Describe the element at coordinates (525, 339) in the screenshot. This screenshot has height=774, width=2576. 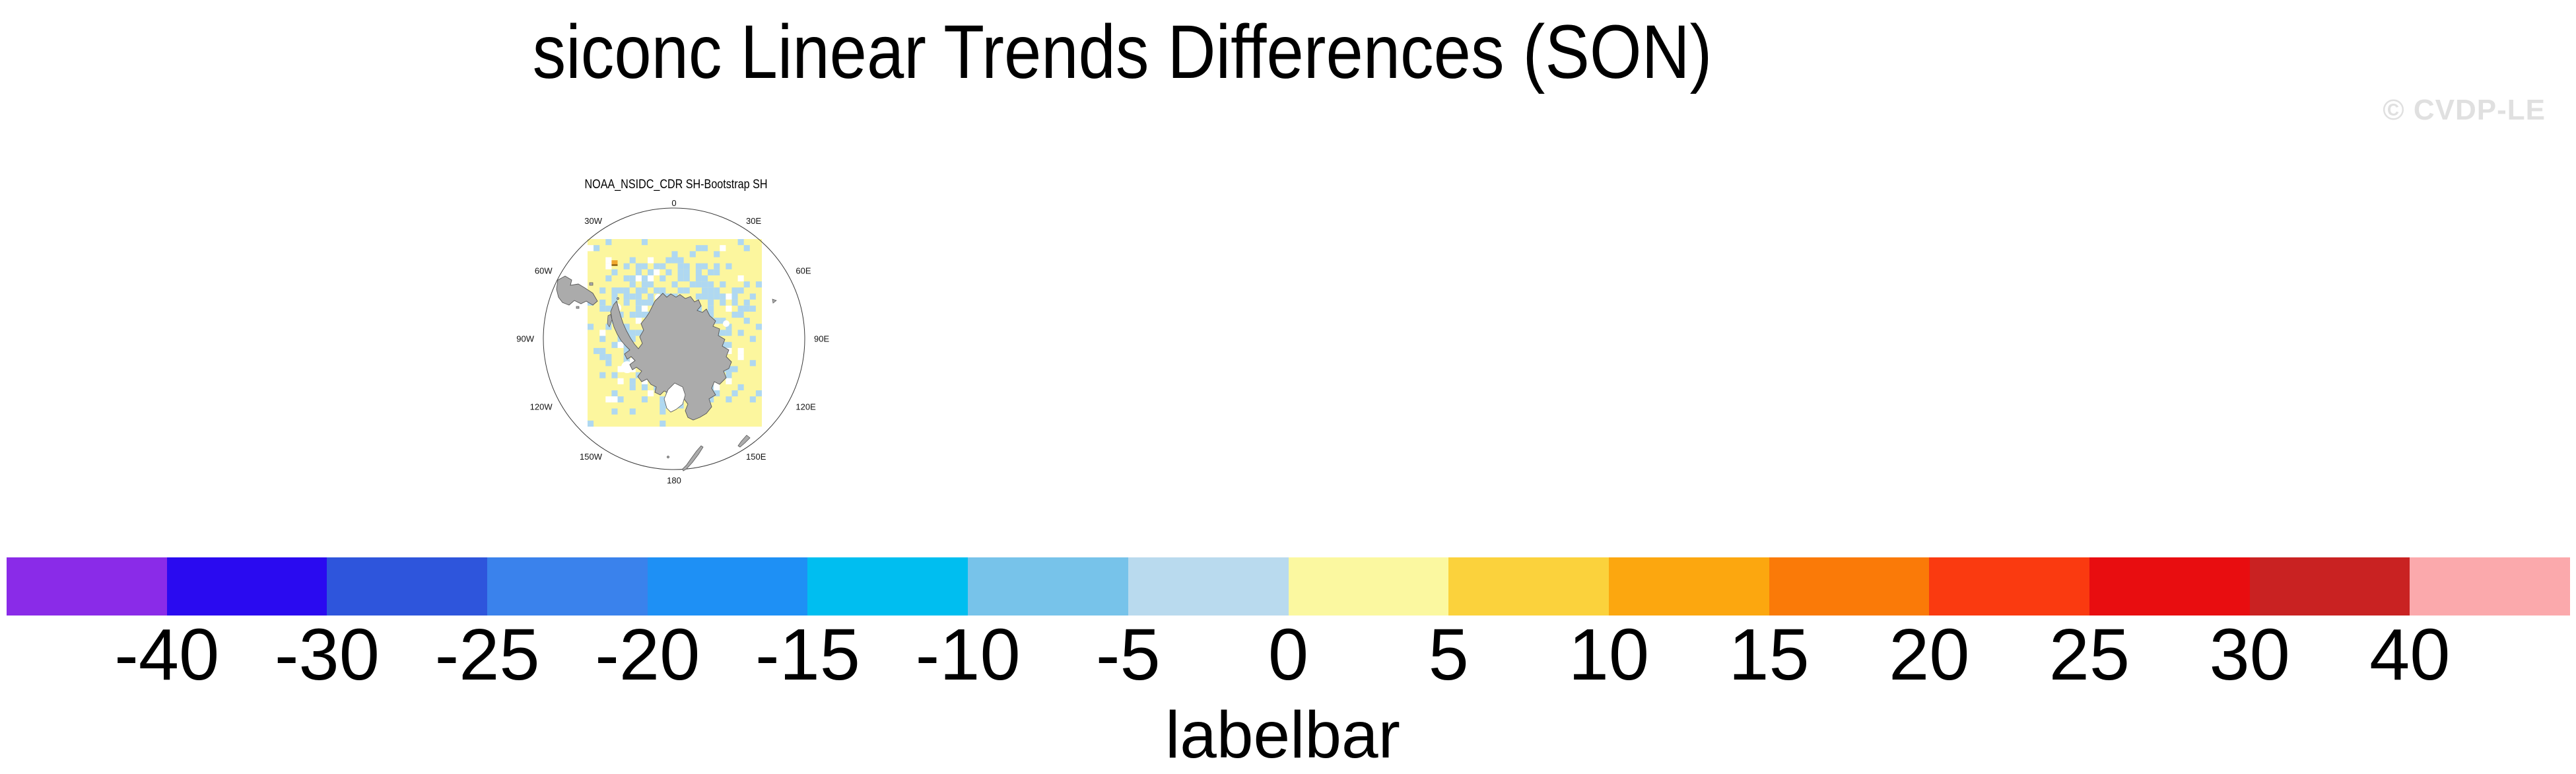
I see `longitude-label: 90W` at that location.